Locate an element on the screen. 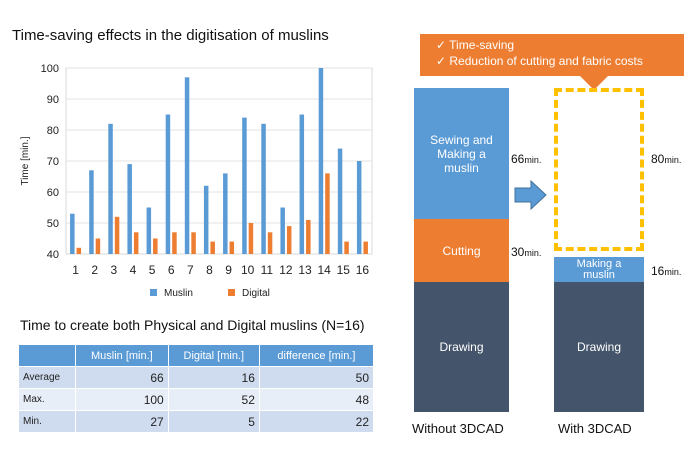 The height and width of the screenshot is (454, 698). cutting-time-label: 30min. is located at coordinates (526, 252).